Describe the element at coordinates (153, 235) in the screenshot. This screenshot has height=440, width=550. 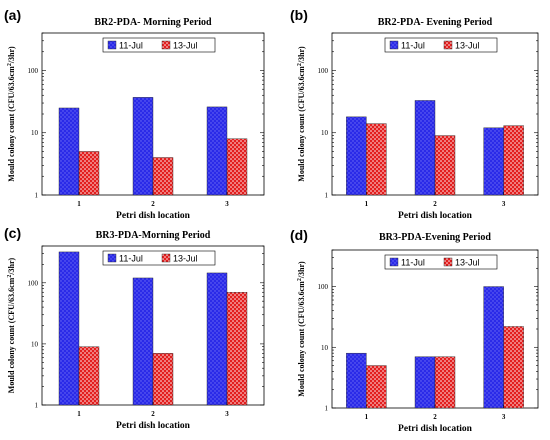
I see `chart-title: BR3-PDA-Morning Period` at that location.